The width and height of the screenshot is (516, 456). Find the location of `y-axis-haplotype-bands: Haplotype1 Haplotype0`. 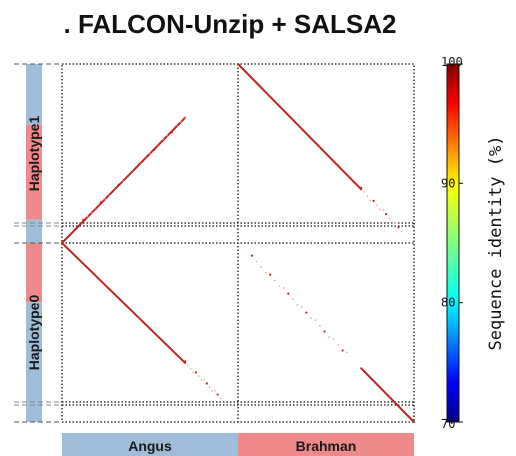

y-axis-haplotype-bands: Haplotype1 Haplotype0 is located at coordinates (38, 243).